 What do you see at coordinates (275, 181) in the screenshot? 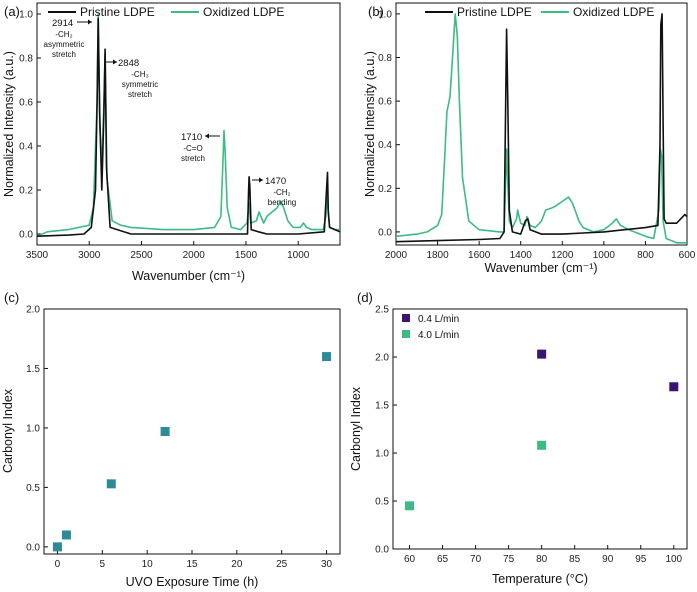
I see `annotation-1470: 1470` at bounding box center [275, 181].